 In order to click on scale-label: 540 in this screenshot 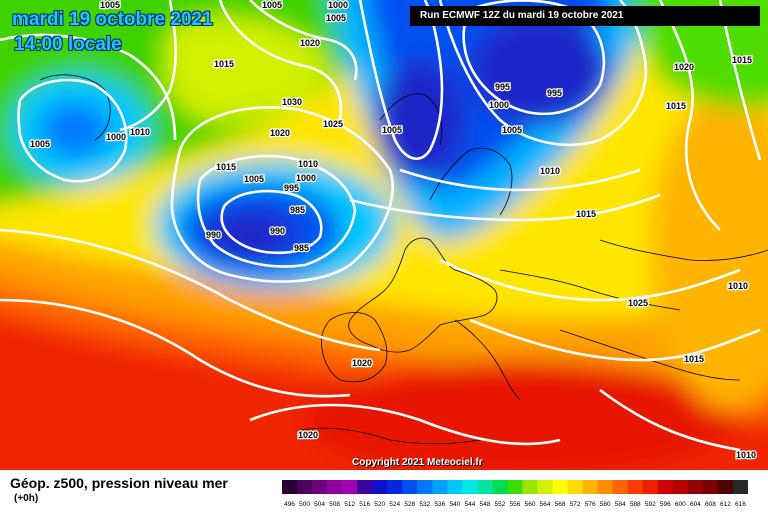, I will do `click(454, 504)`.